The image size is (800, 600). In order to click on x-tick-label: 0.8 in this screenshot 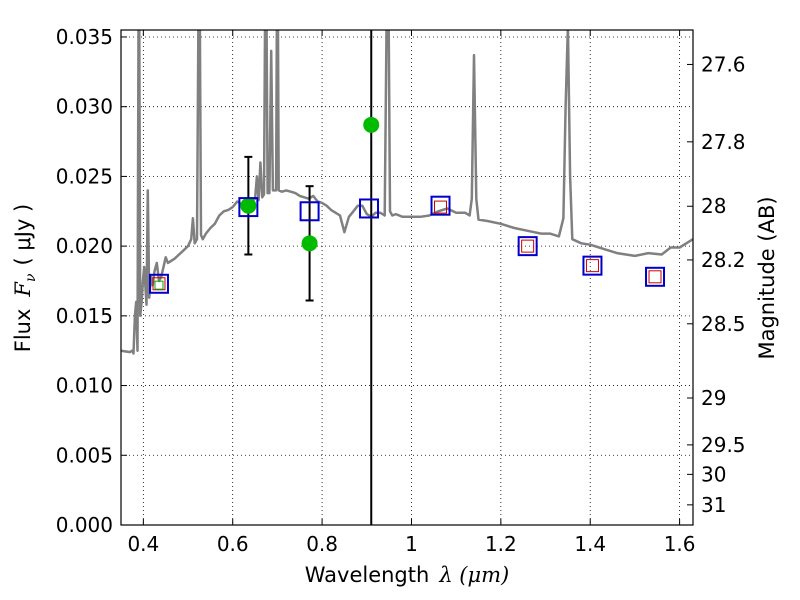, I will do `click(322, 544)`.